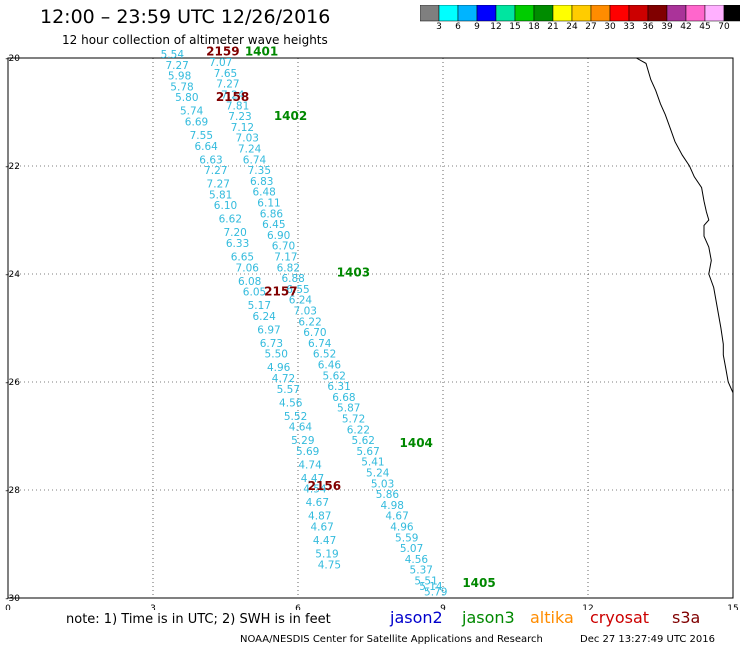 Image resolution: width=740 pixels, height=650 pixels. I want to click on wave-height-value: 5.98, so click(179, 77).